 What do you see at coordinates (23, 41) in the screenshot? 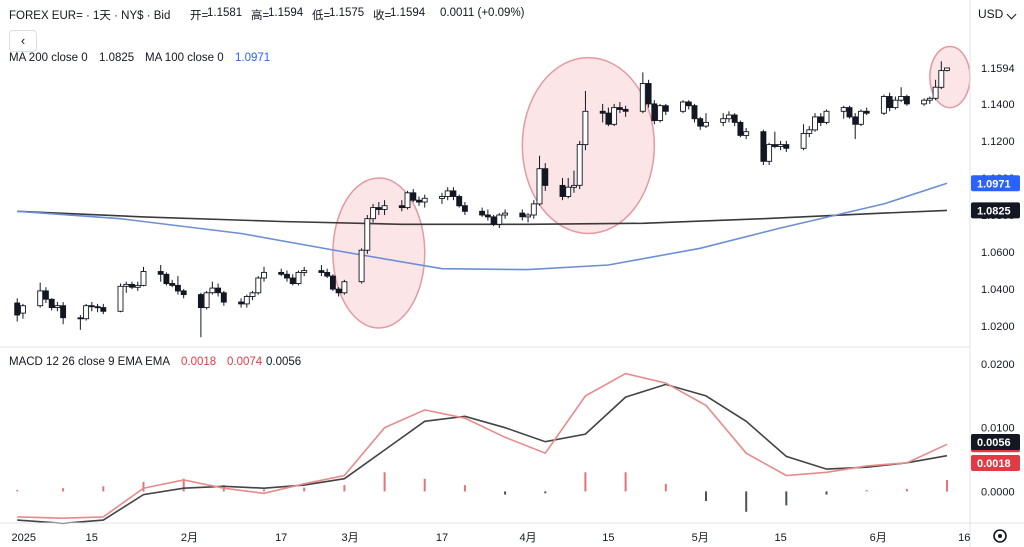
I see `collapse-legend-button: ‹` at bounding box center [23, 41].